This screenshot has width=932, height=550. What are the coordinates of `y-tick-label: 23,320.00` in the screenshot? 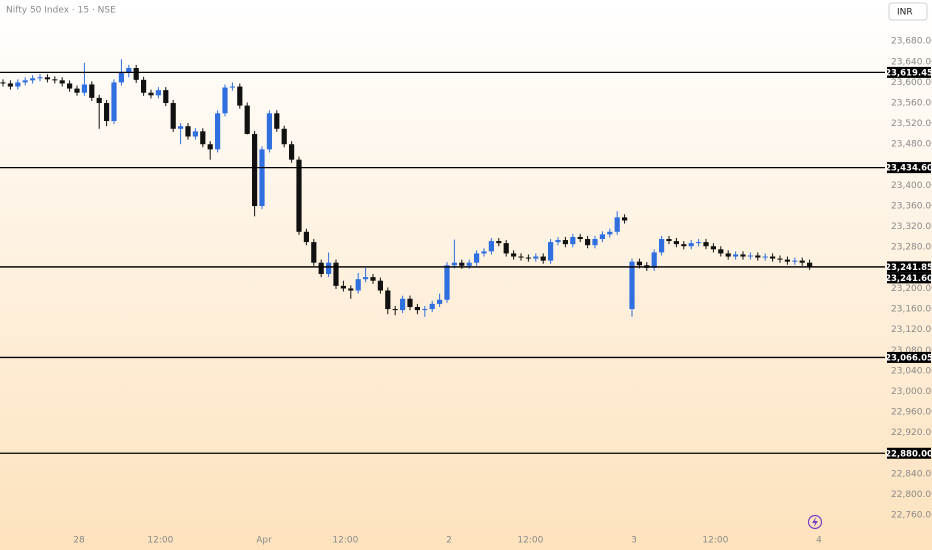 It's located at (911, 227).